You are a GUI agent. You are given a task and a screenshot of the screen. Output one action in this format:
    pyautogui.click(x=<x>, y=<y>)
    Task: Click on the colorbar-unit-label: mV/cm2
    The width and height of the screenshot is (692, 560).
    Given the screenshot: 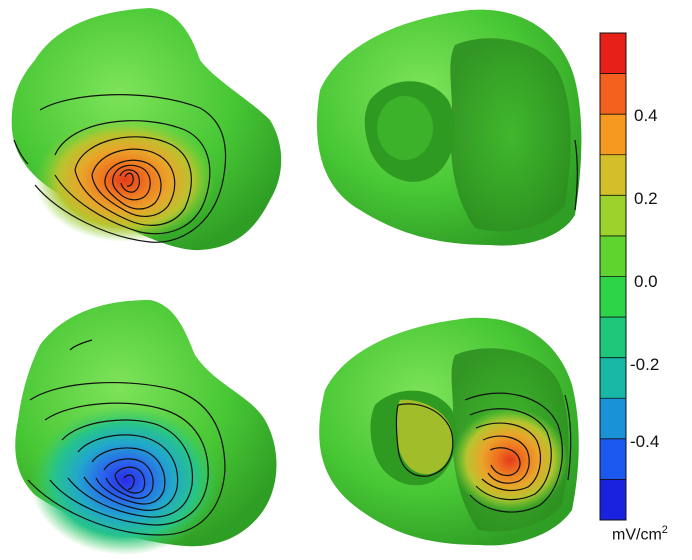 What is the action you would take?
    pyautogui.click(x=640, y=534)
    